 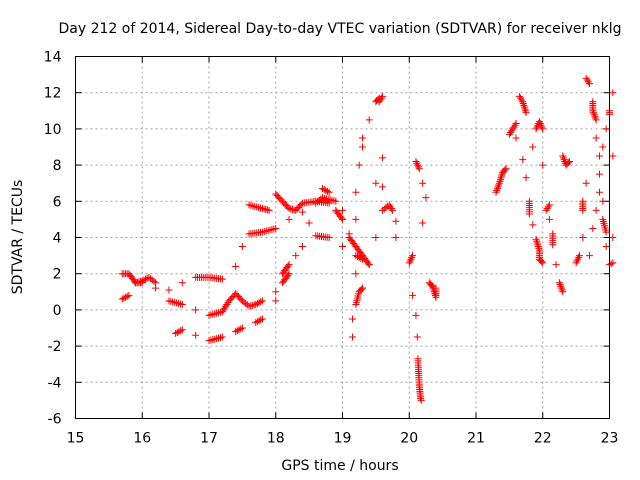 What do you see at coordinates (55, 347) in the screenshot?
I see `y-tick-label: -2` at bounding box center [55, 347].